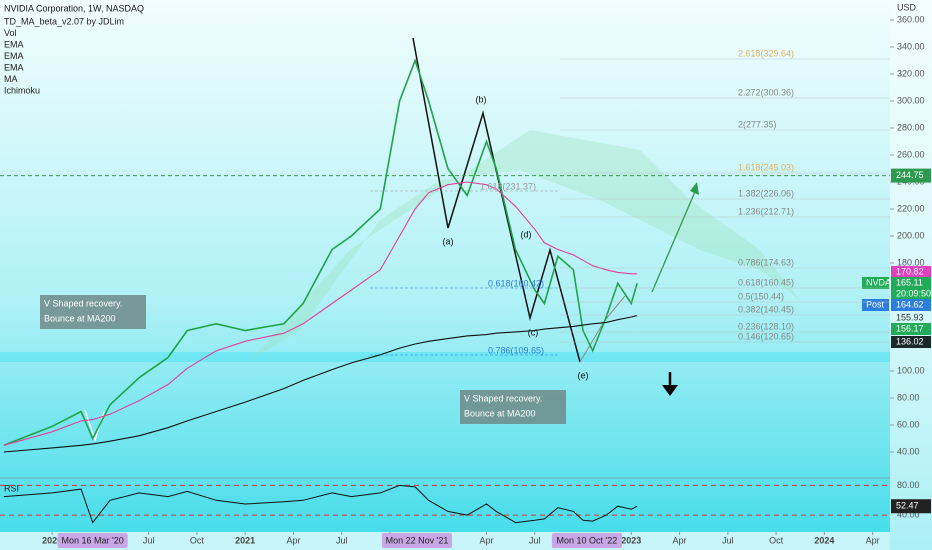 This screenshot has width=932, height=550. I want to click on price-tag-label: 165.11, so click(909, 282).